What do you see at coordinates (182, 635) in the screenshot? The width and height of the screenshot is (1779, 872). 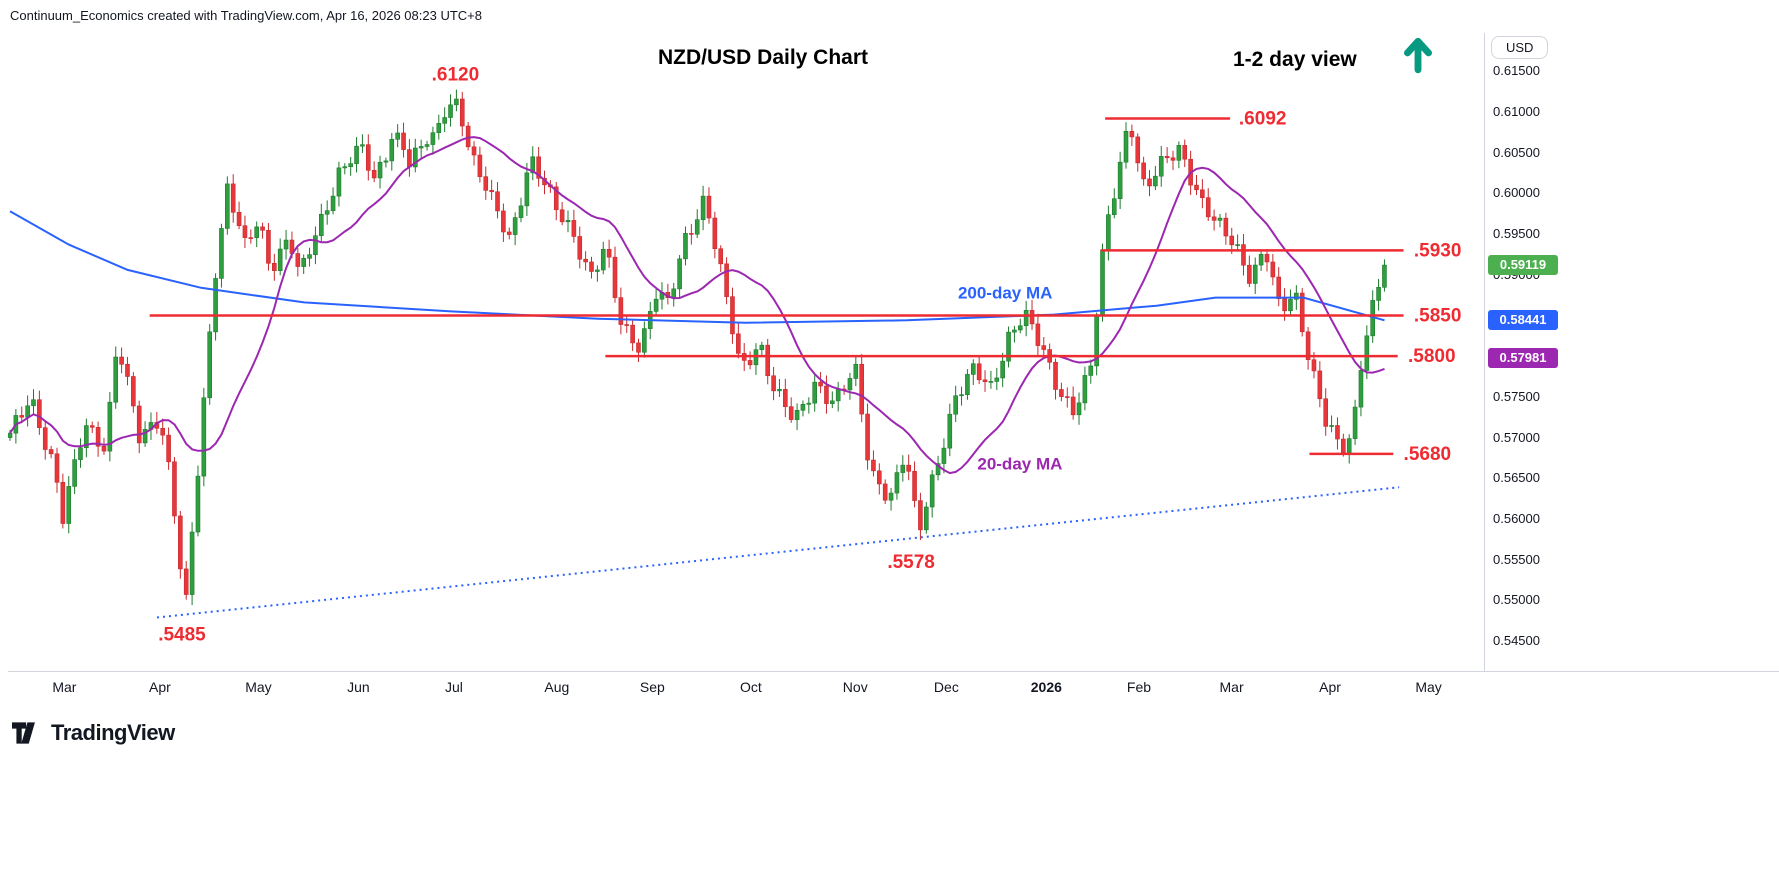 I see `low-label-5485: .5485` at bounding box center [182, 635].